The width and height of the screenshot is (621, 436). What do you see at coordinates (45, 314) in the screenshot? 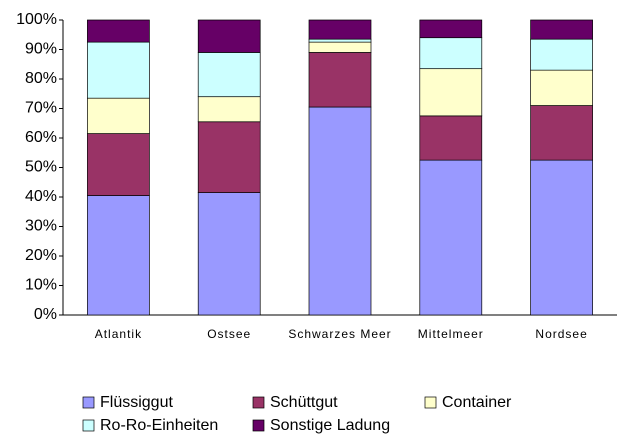
I see `y-tick-label: 0%` at bounding box center [45, 314].